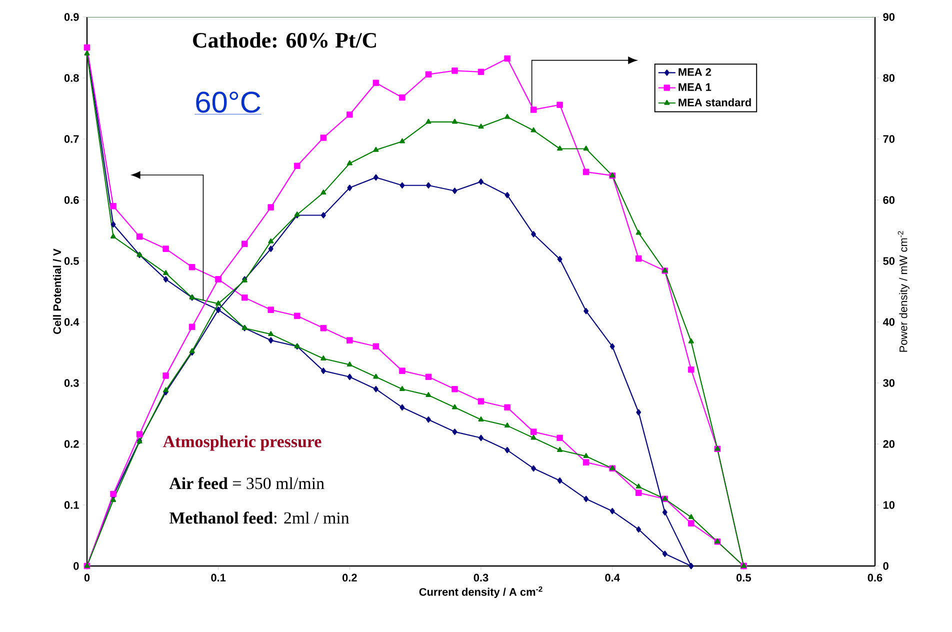 This screenshot has width=952, height=632. I want to click on annotation: 60°C, so click(228, 102).